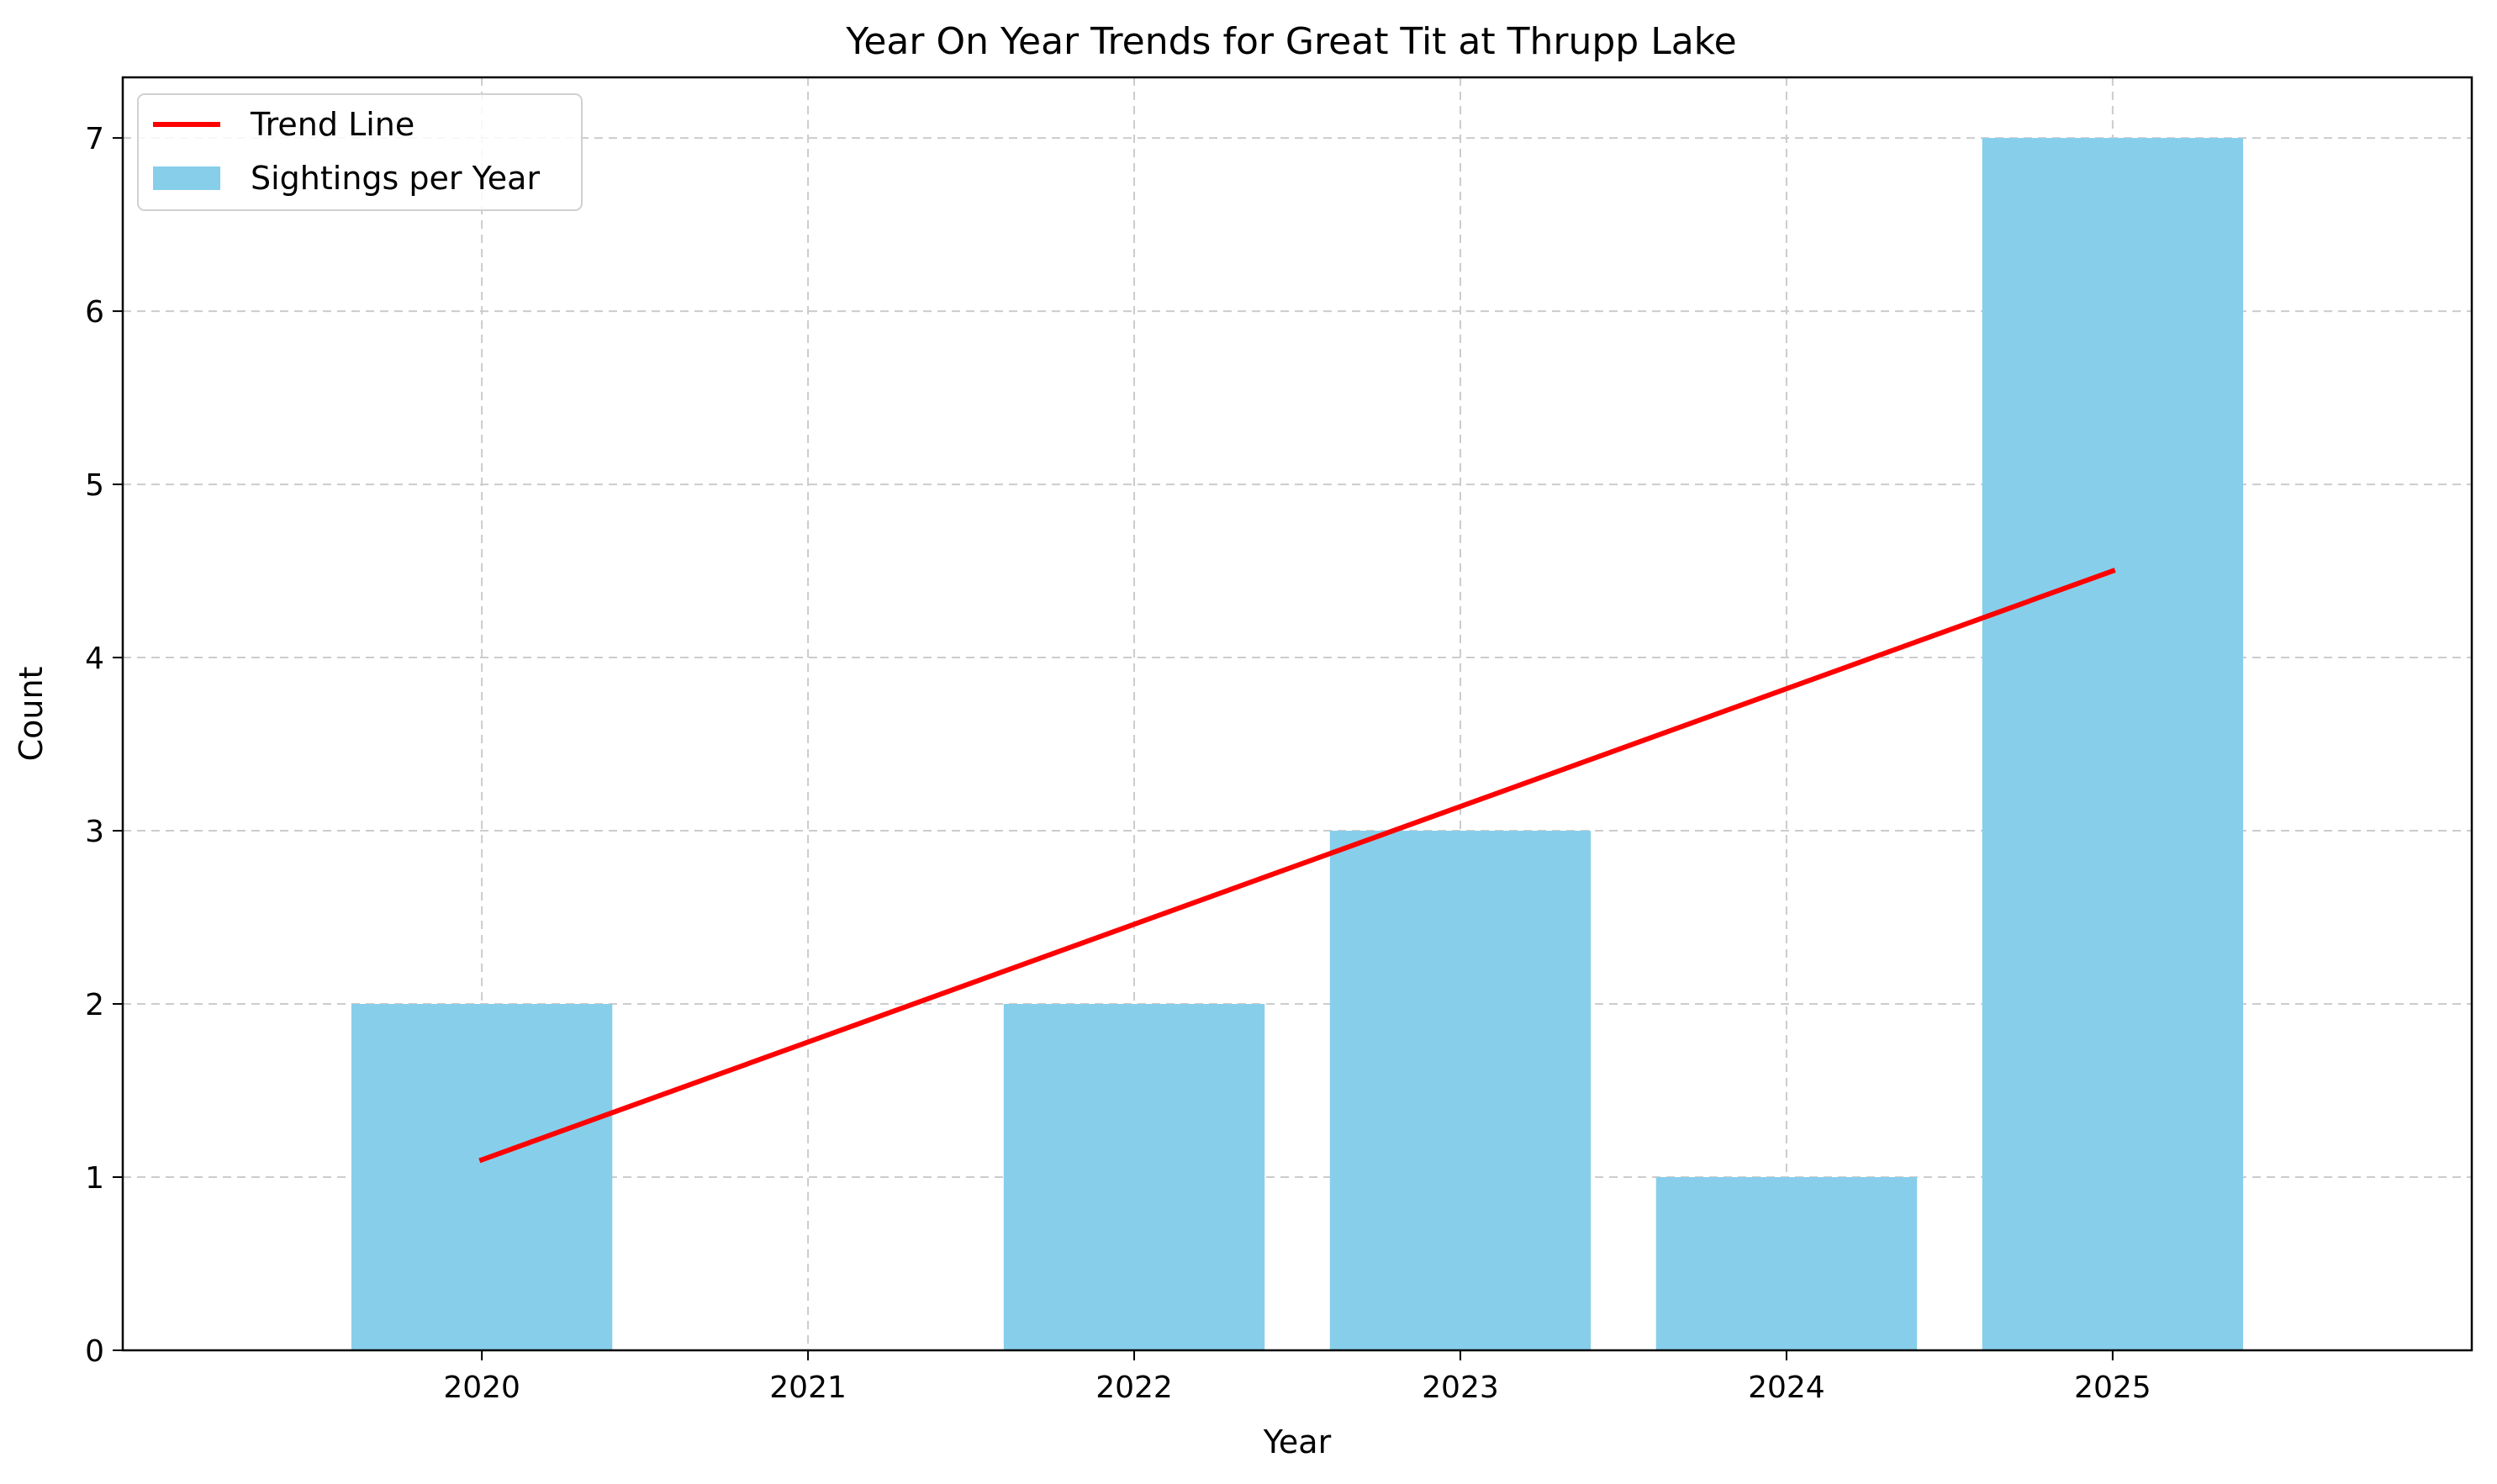  Describe the element at coordinates (1460, 1387) in the screenshot. I see `x-tick-label: 2023` at that location.